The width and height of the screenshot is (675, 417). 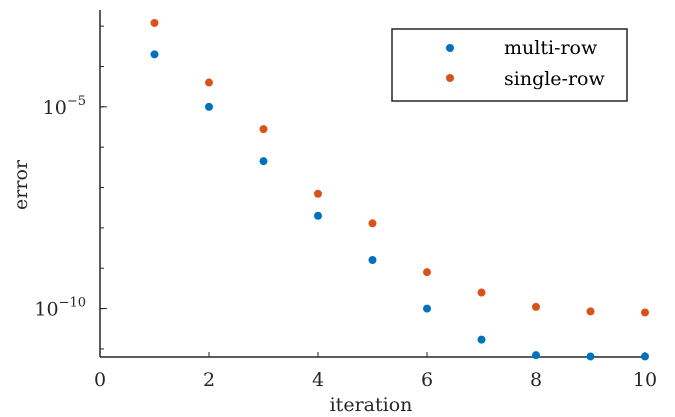 I want to click on y-tick-label: 10−5, so click(x=64, y=106).